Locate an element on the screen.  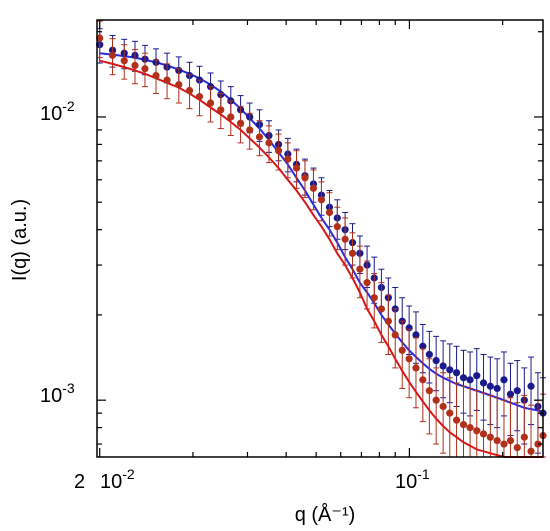
x-tick-label-1e-1: 10⁻¹ is located at coordinates (412, 479).